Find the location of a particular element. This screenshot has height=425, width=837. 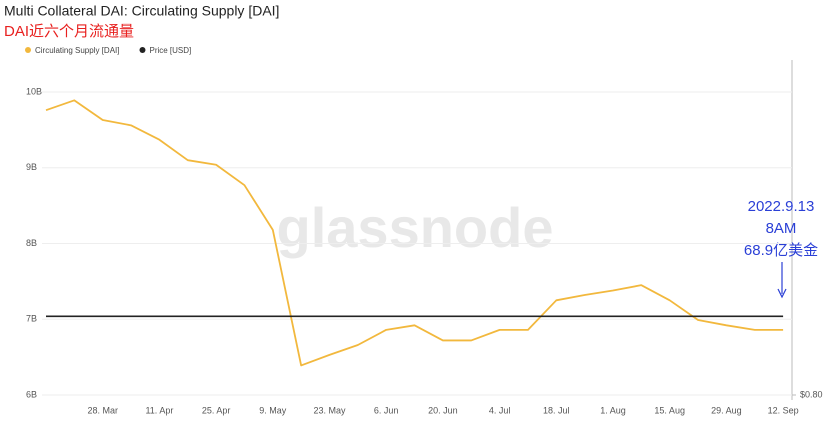

x-tick-label: 6. Jun is located at coordinates (386, 410).